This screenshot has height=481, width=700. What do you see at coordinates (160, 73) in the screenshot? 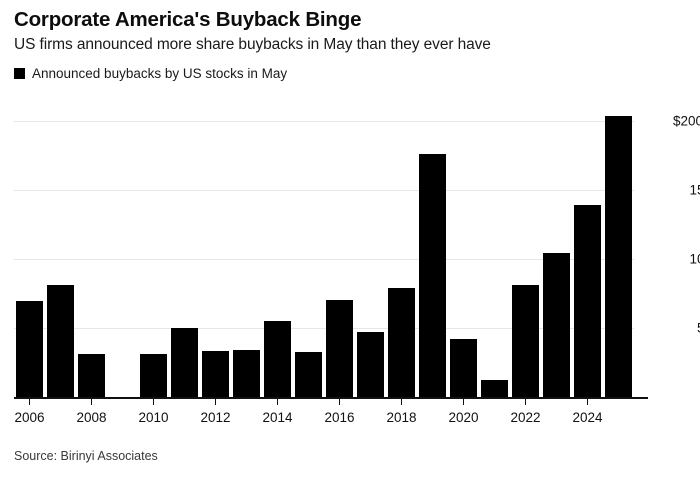
I see `legend-label: Announced buybacks by US stocks in May` at bounding box center [160, 73].